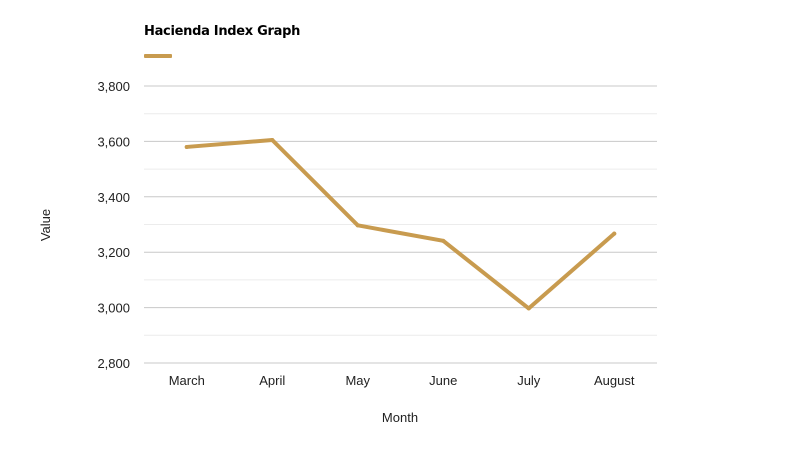  I want to click on x-tick-label: June, so click(443, 380).